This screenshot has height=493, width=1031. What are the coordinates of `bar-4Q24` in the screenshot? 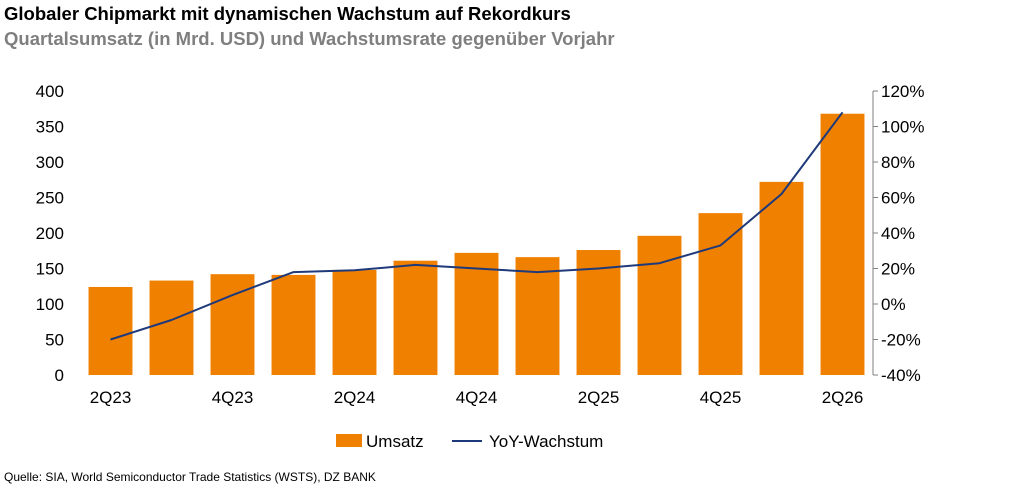 It's located at (476, 313).